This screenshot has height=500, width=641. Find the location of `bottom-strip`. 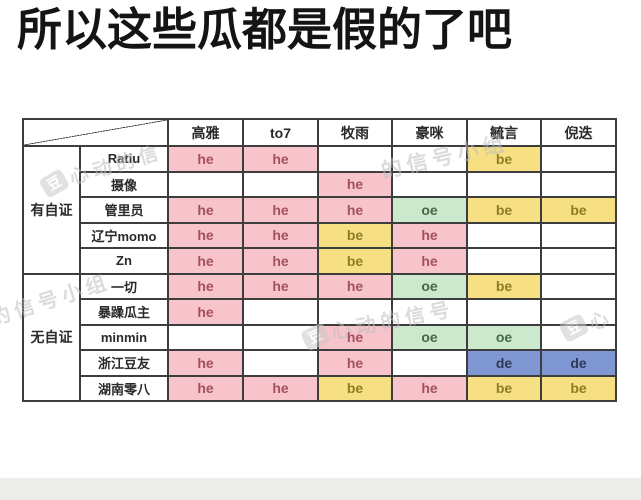

bottom-strip is located at coordinates (320, 489).